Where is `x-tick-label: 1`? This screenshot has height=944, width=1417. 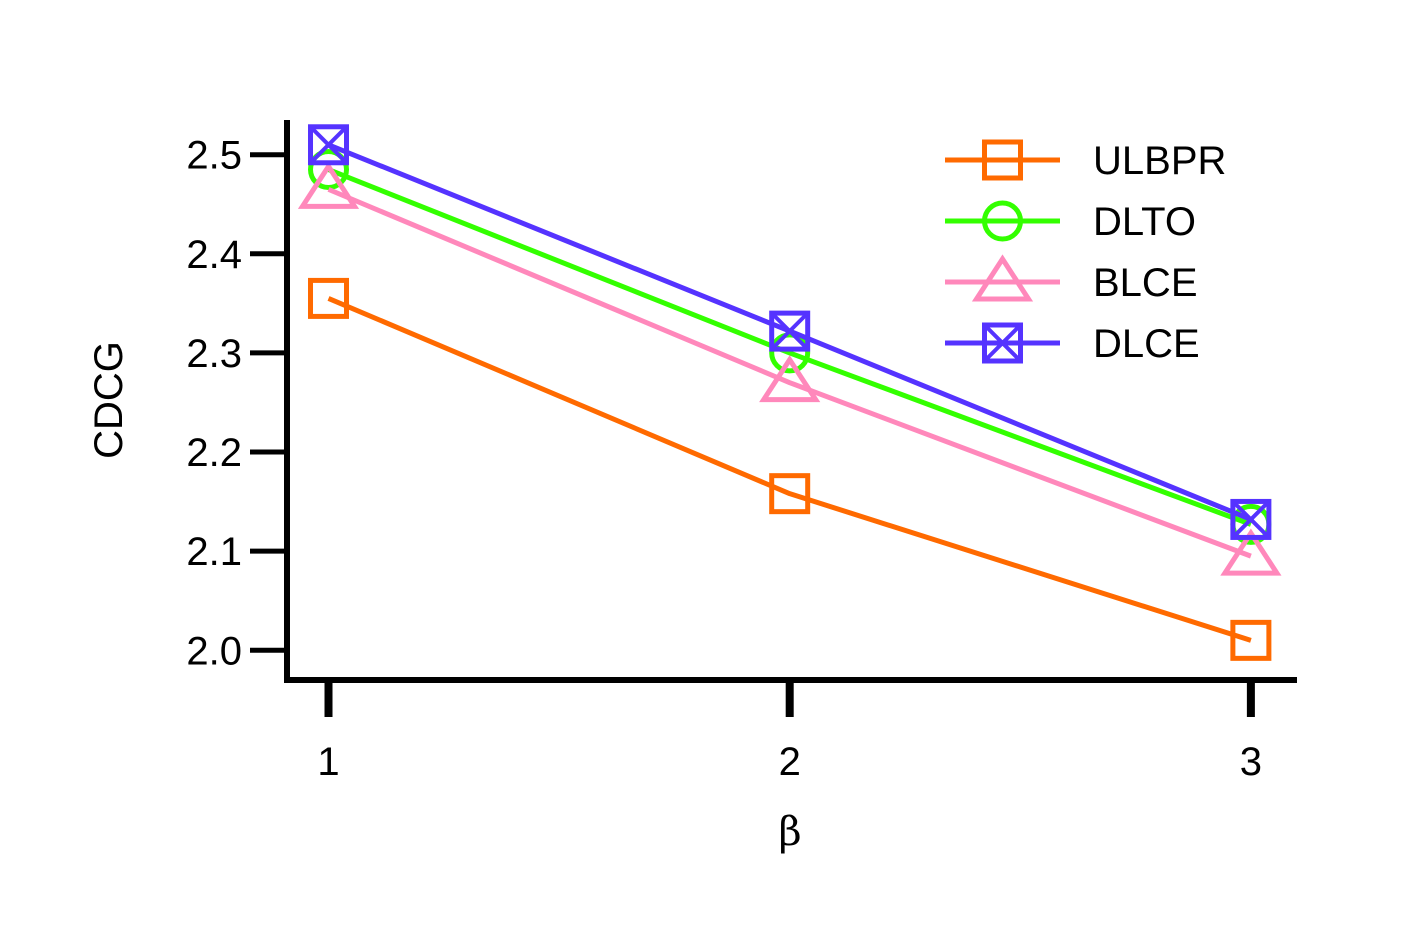
x-tick-label: 1 is located at coordinates (328, 762).